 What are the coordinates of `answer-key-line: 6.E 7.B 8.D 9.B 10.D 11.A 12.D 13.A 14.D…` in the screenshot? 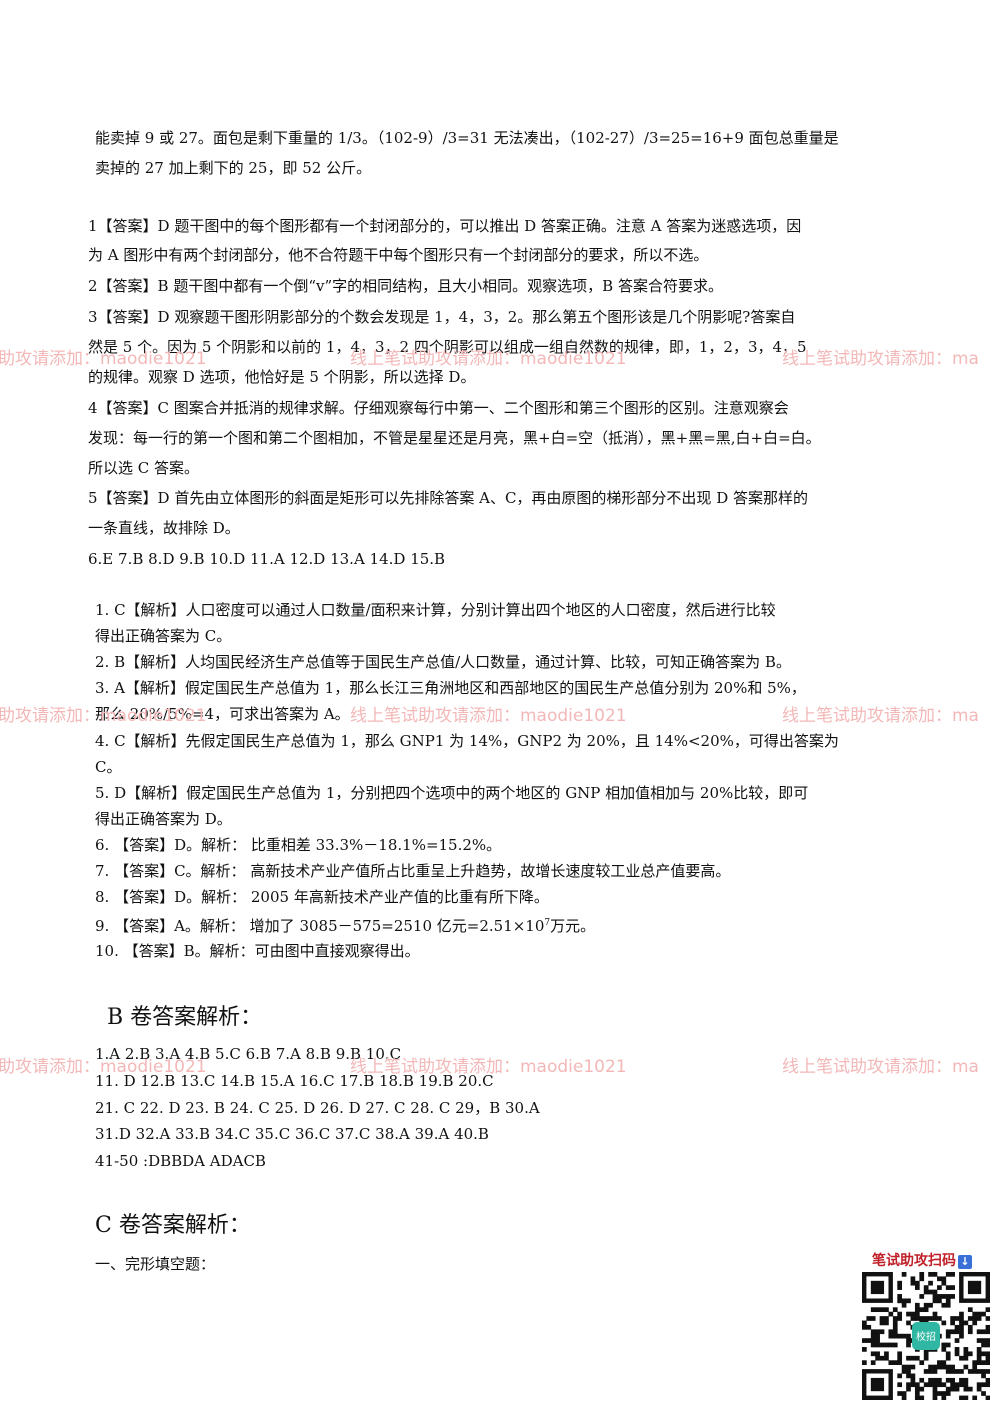 It's located at (267, 559).